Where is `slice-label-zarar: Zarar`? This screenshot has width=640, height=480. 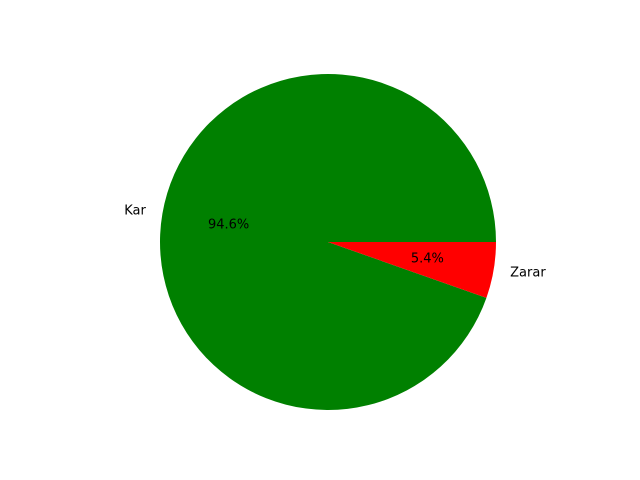 slice-label-zarar: Zarar is located at coordinates (528, 273).